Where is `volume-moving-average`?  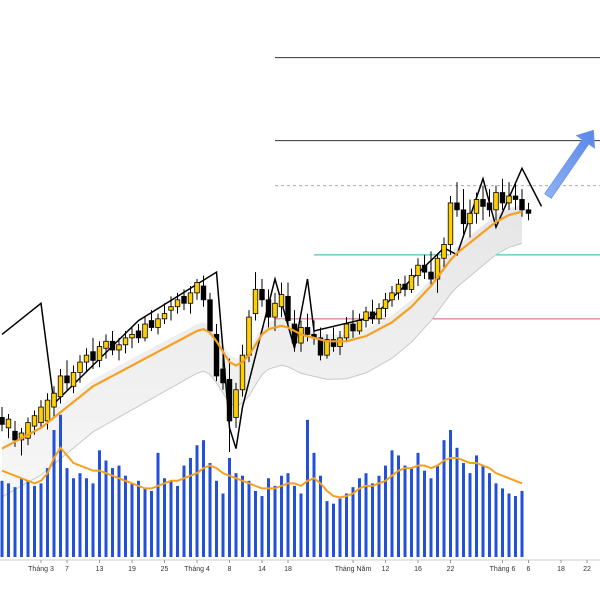 volume-moving-average is located at coordinates (262, 472).